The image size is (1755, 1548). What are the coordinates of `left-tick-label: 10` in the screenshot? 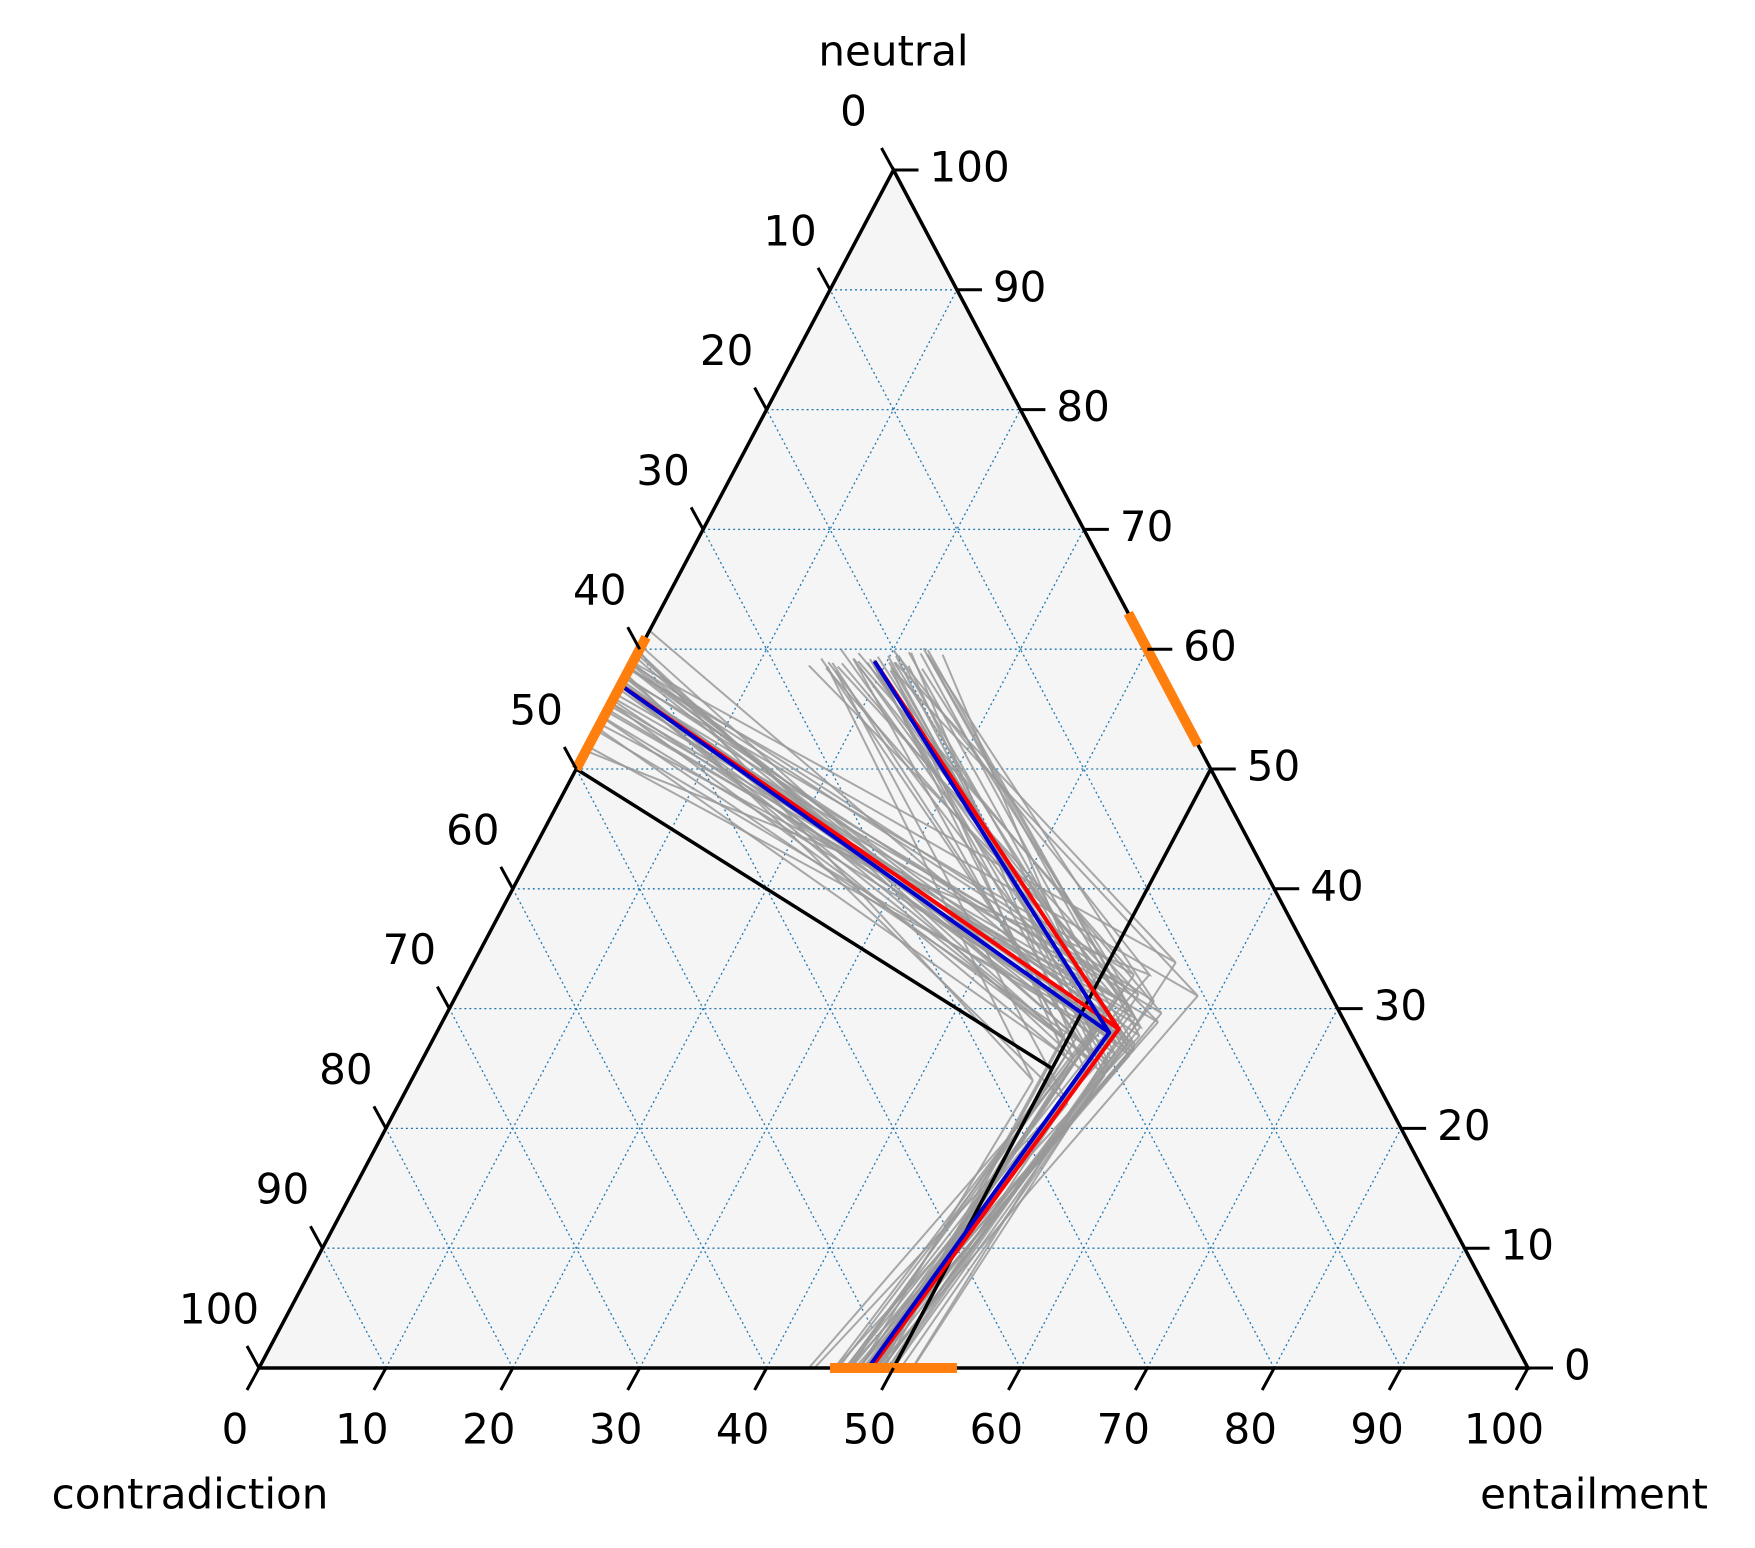 It's located at (789, 230).